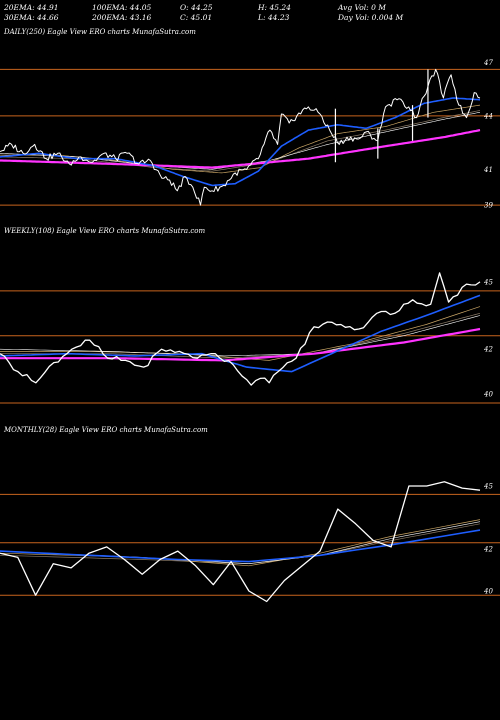 The height and width of the screenshot is (720, 500). I want to click on daily-y-tick-label: 47, so click(488, 63).